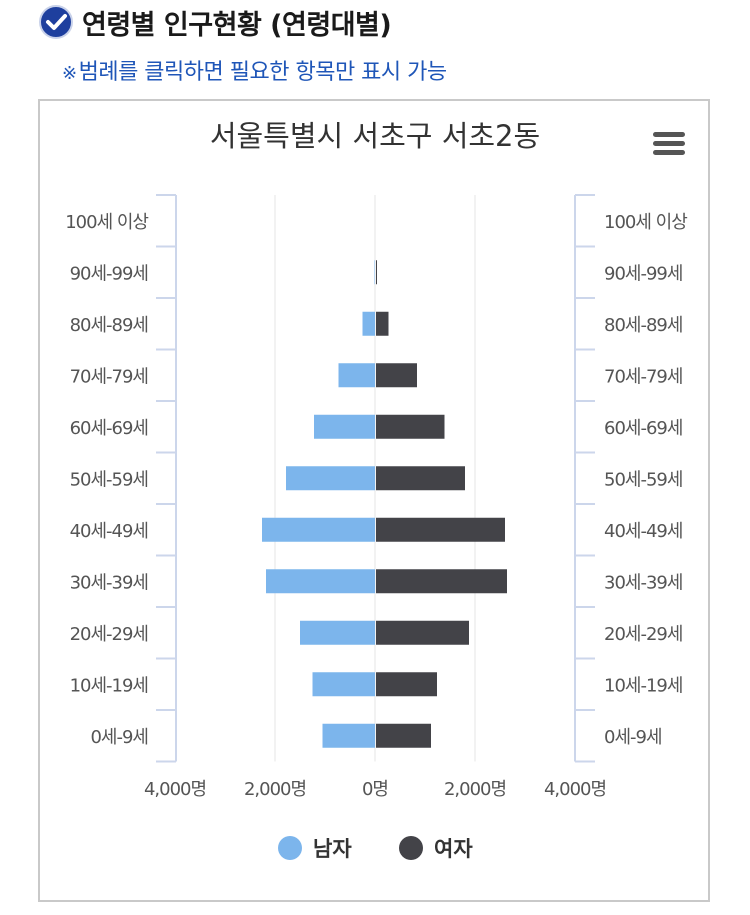 This screenshot has width=750, height=915. Describe the element at coordinates (109, 273) in the screenshot. I see `category-label-left: 90세-99세` at that location.